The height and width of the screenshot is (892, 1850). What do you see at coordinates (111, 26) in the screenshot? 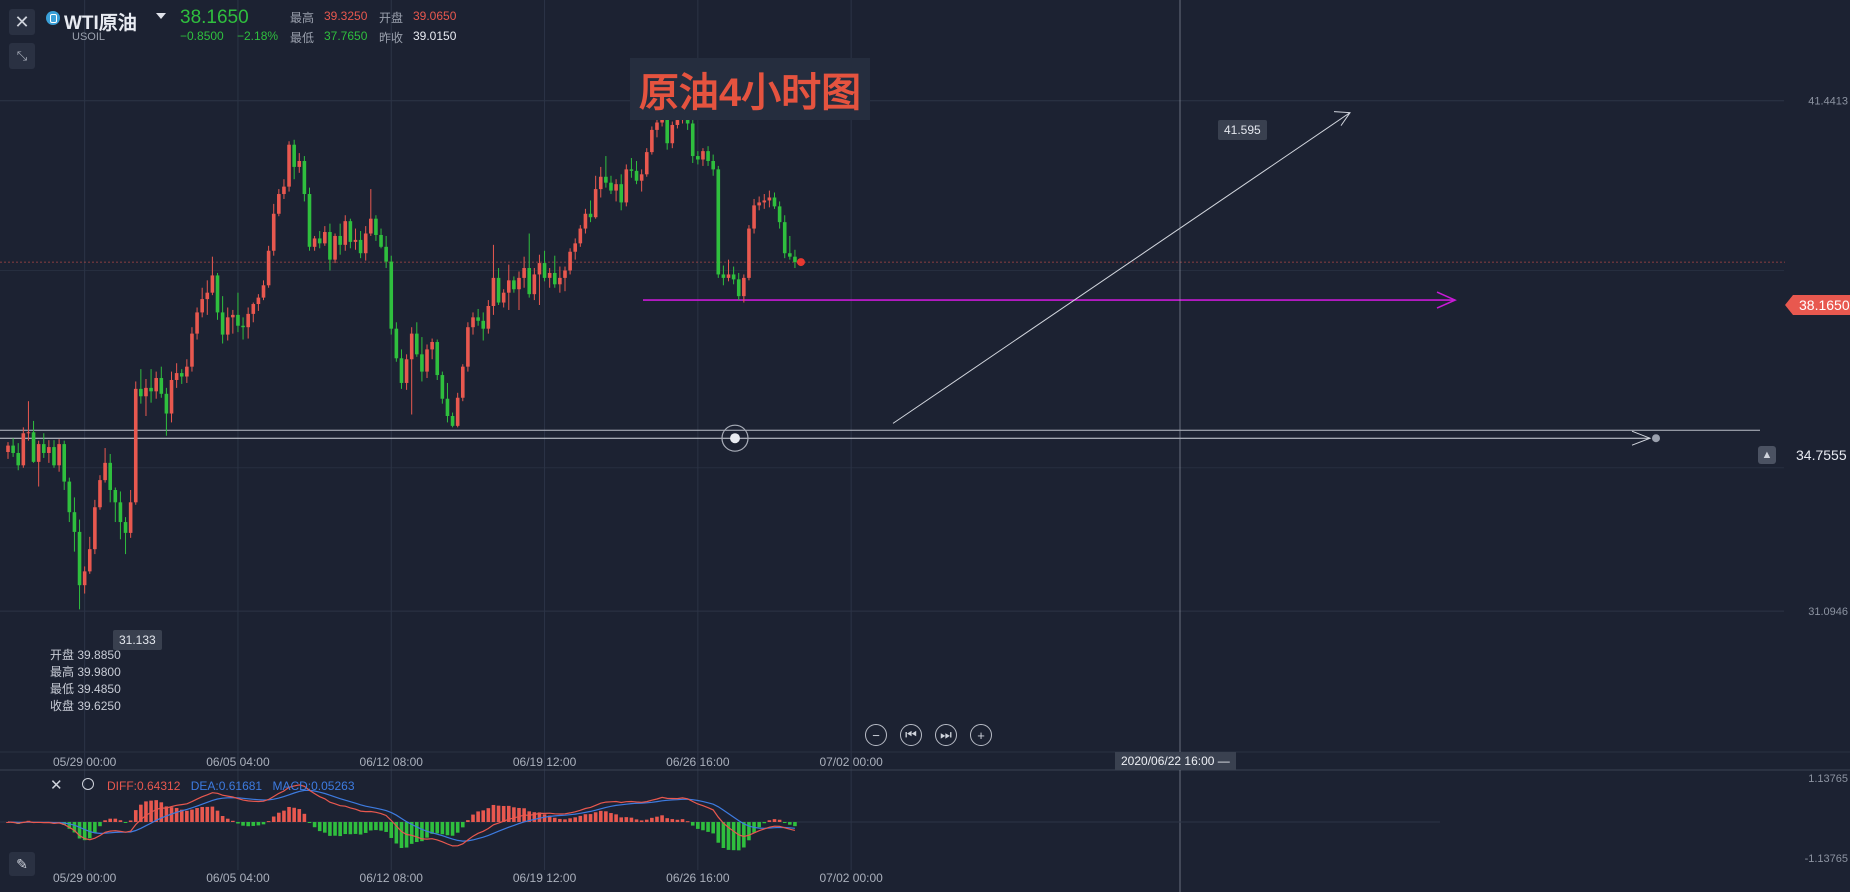
I see `symbol-header: WTI原油 USOIL` at bounding box center [111, 26].